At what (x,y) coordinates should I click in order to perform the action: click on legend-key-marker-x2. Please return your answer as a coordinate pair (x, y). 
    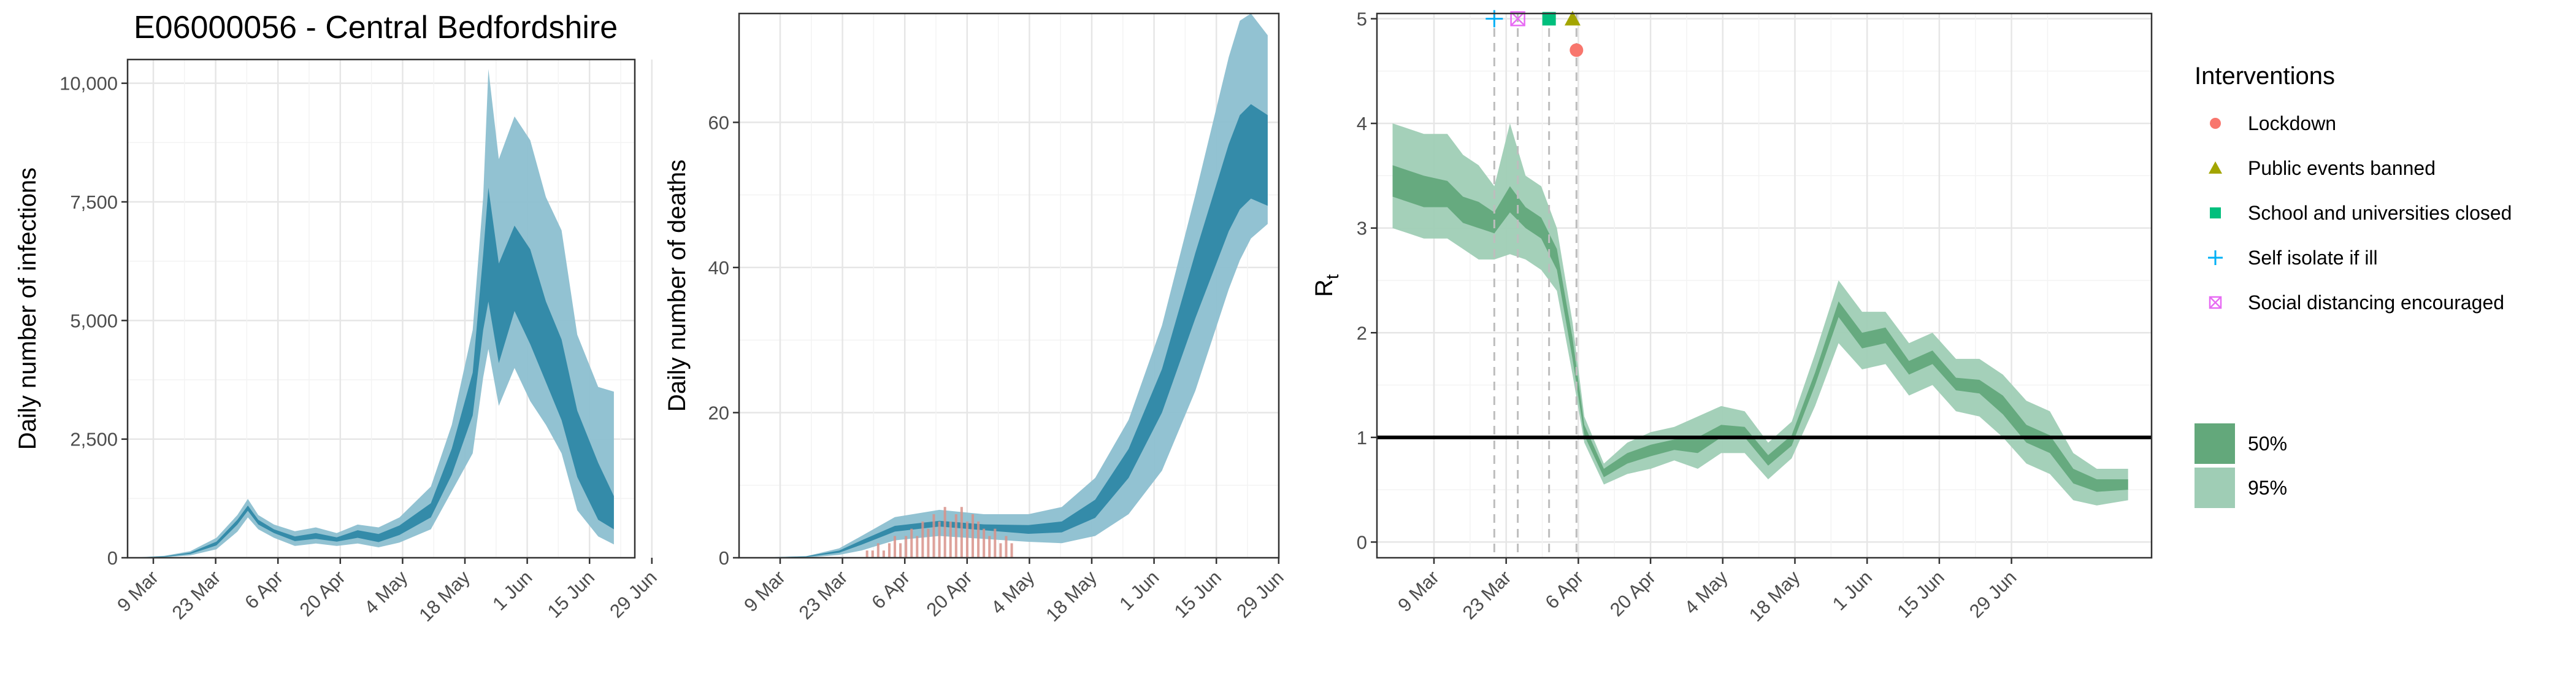
    Looking at the image, I should click on (2215, 302).